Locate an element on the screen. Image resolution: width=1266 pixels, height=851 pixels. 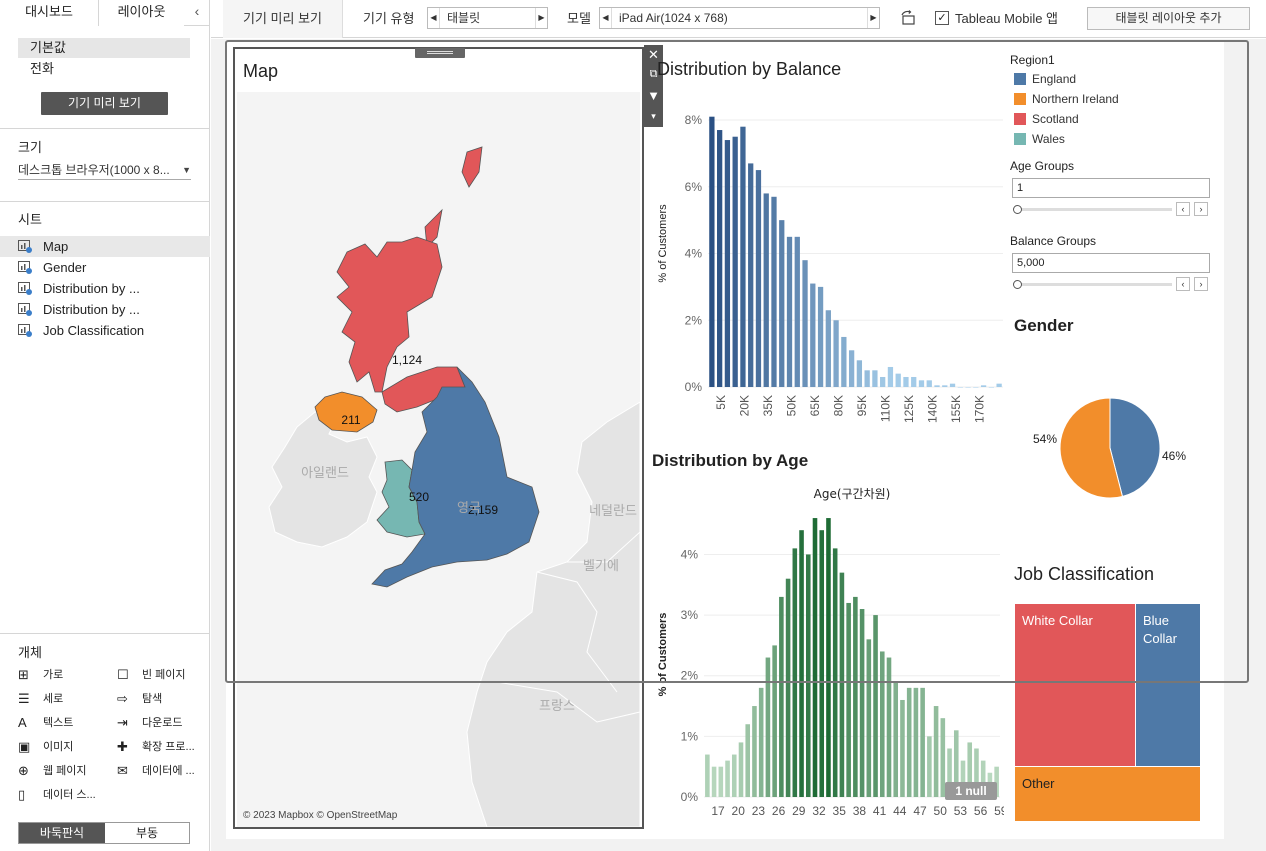
sheet-item: Job Classification is located at coordinates (105, 330).